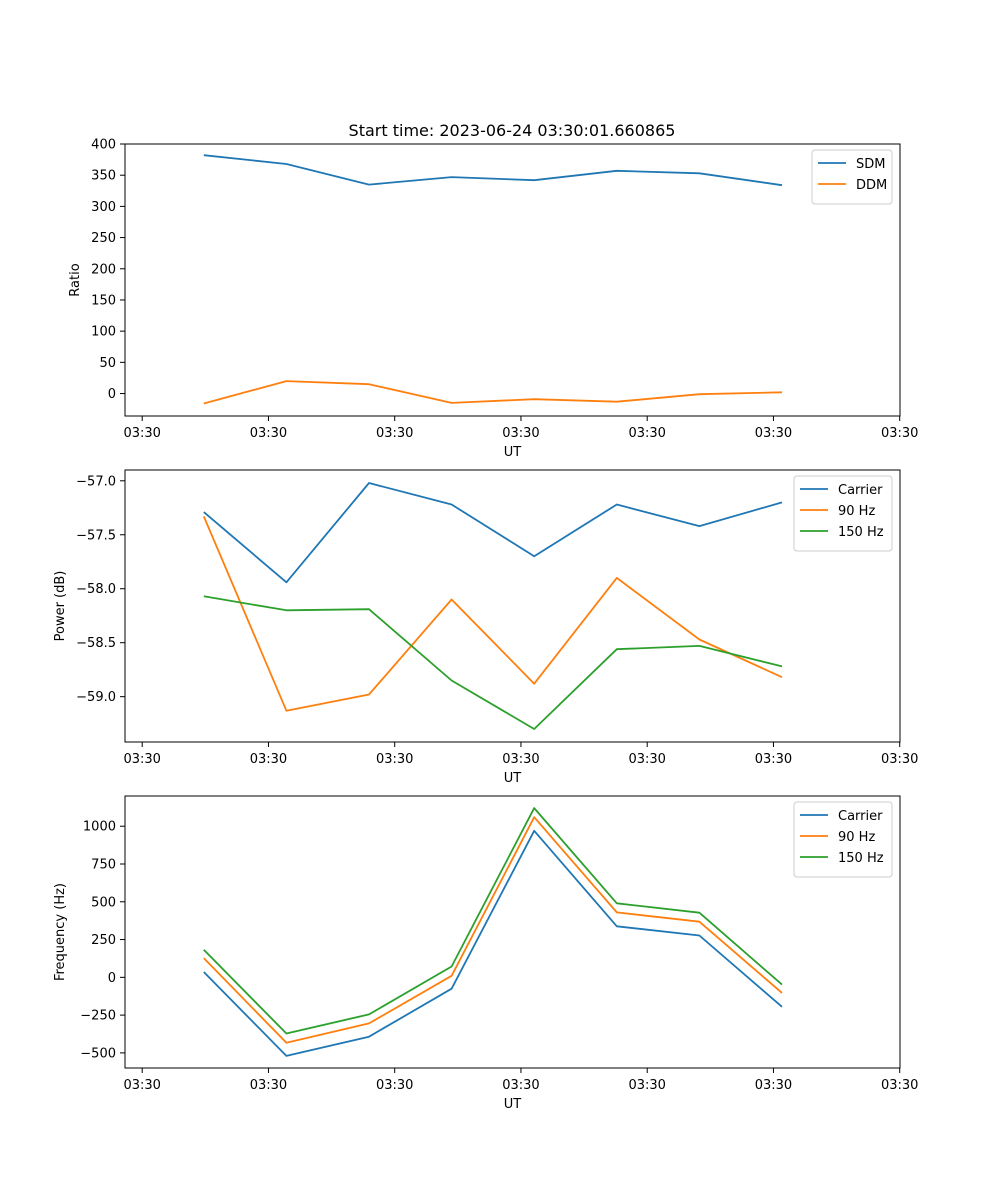  What do you see at coordinates (96, 643) in the screenshot?
I see `y-tick-label: −58.5` at bounding box center [96, 643].